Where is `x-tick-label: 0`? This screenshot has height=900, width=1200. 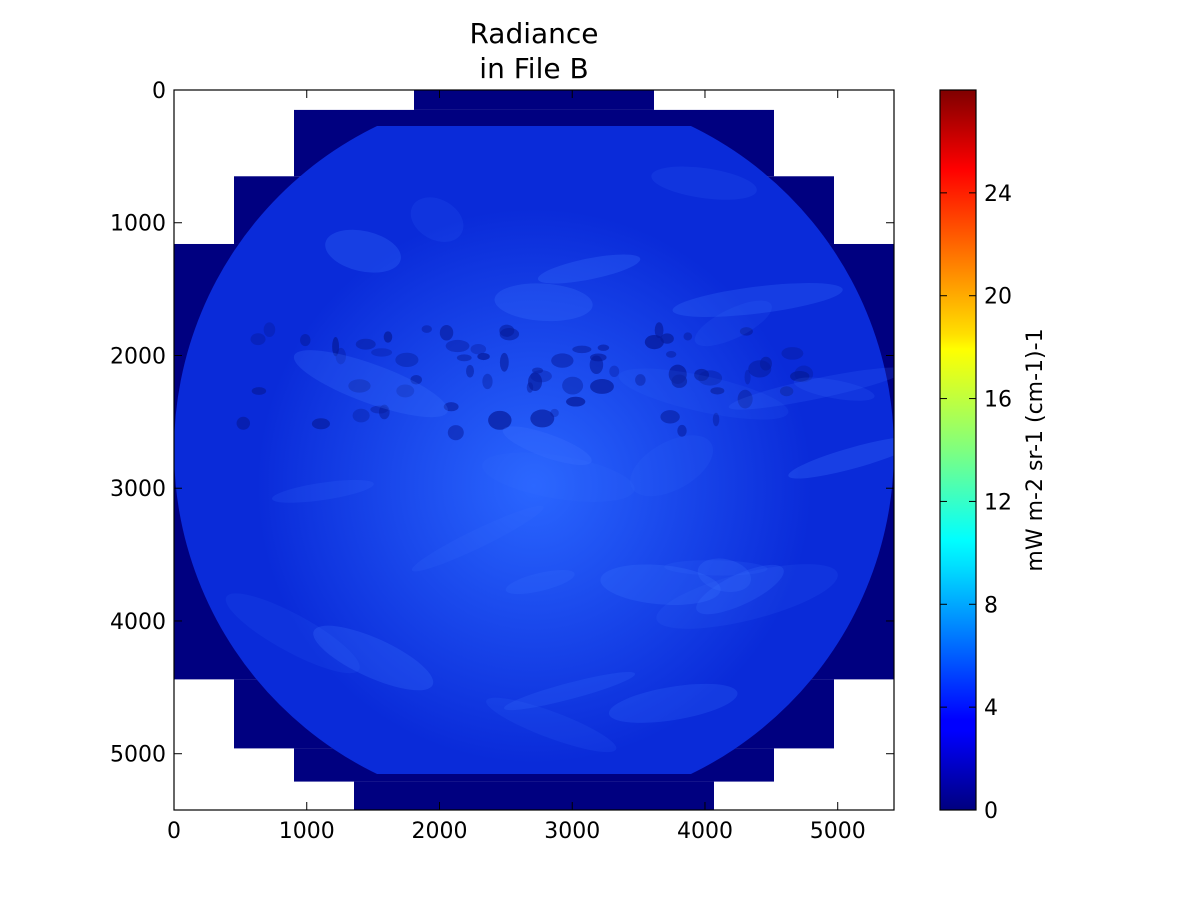 x-tick-label: 0 is located at coordinates (174, 831).